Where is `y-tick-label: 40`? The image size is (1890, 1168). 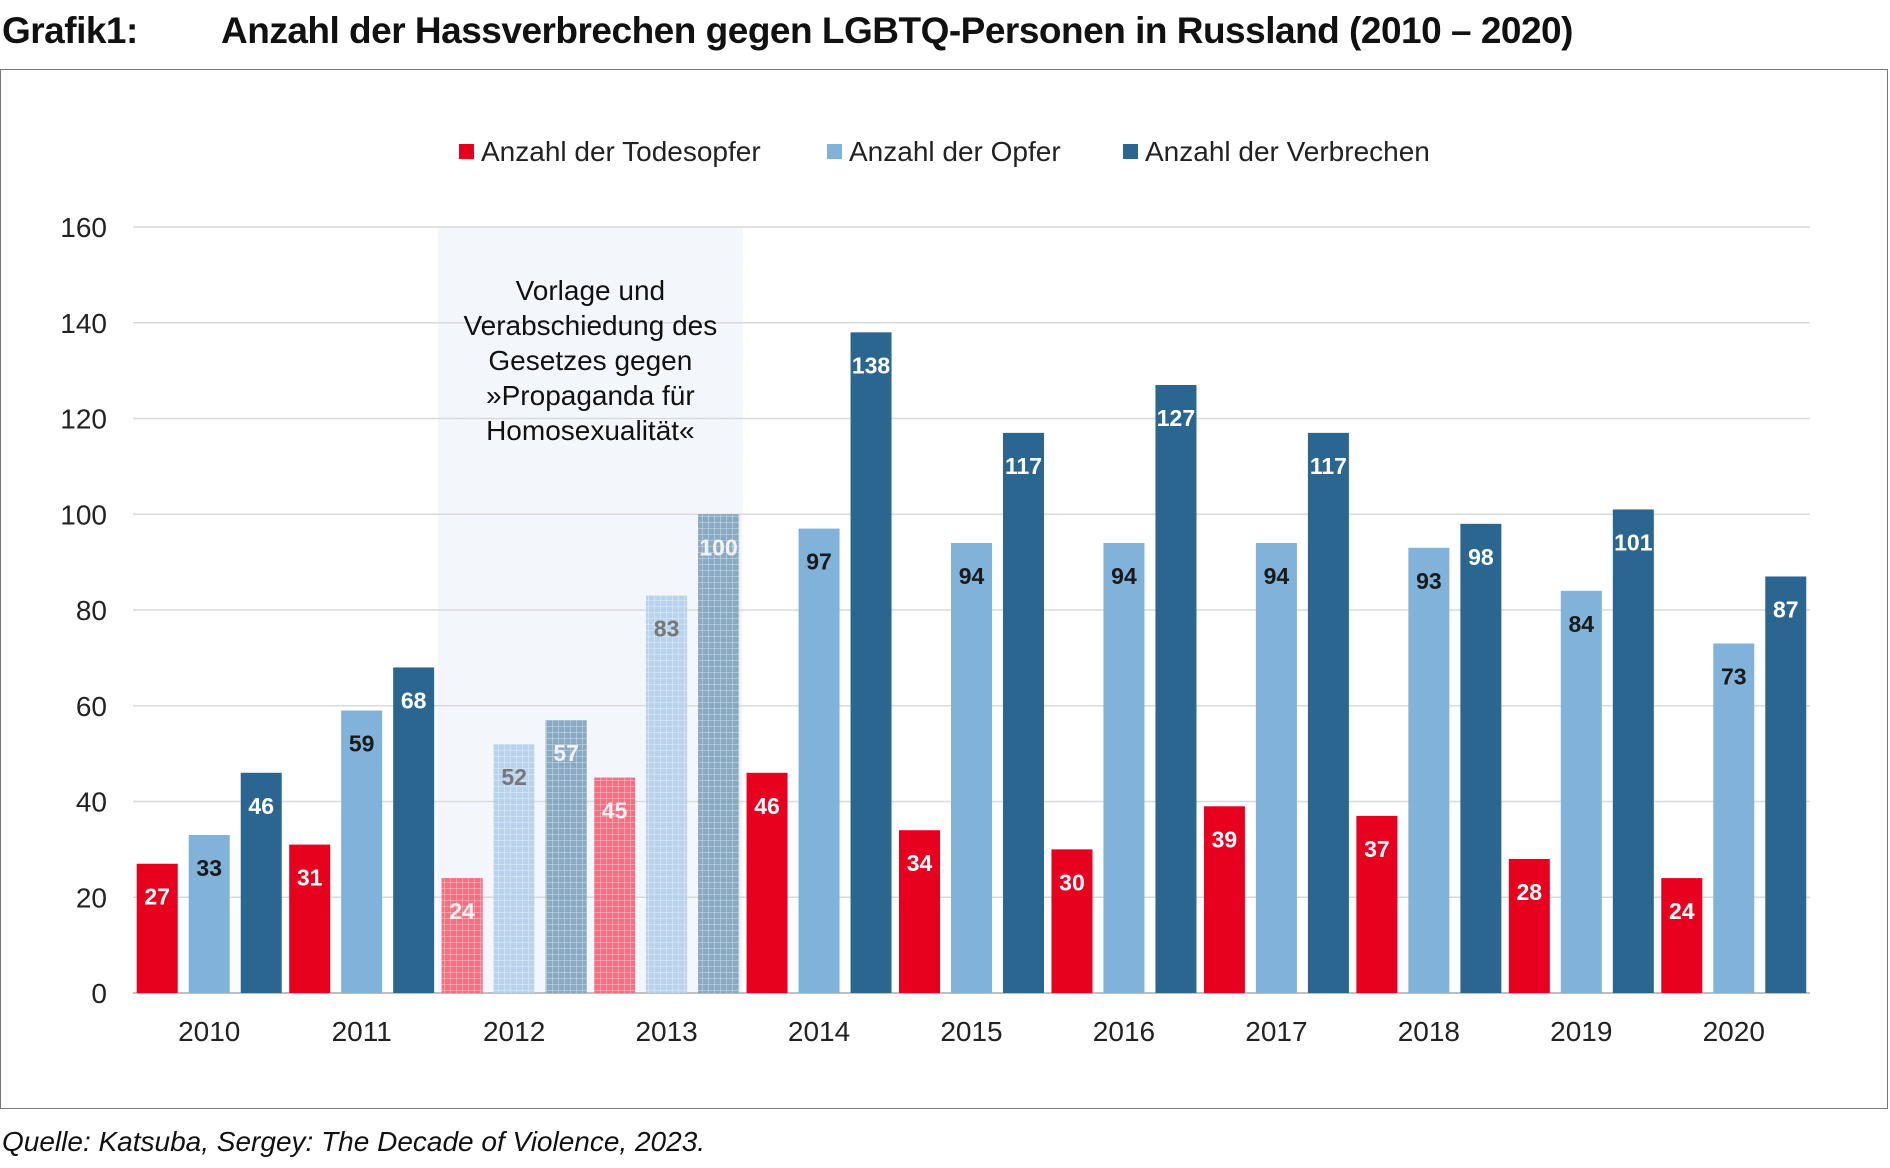
y-tick-label: 40 is located at coordinates (91, 802).